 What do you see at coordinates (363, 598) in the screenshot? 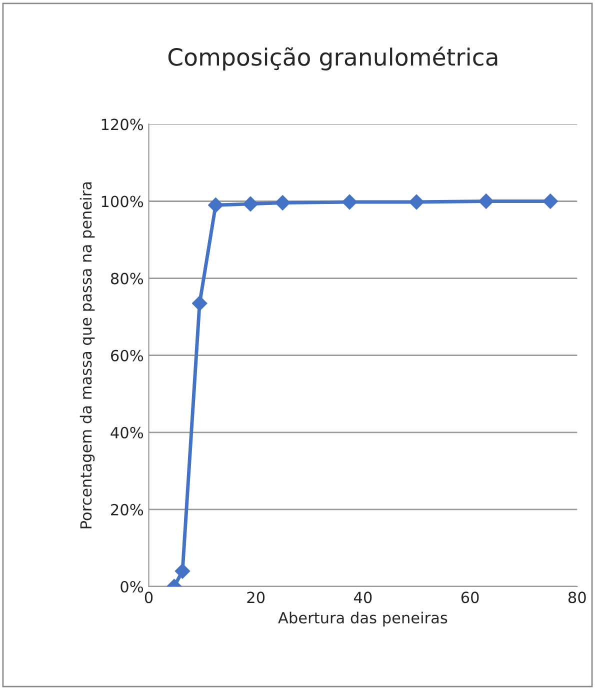
I see `x-tick-label: 40` at bounding box center [363, 598].